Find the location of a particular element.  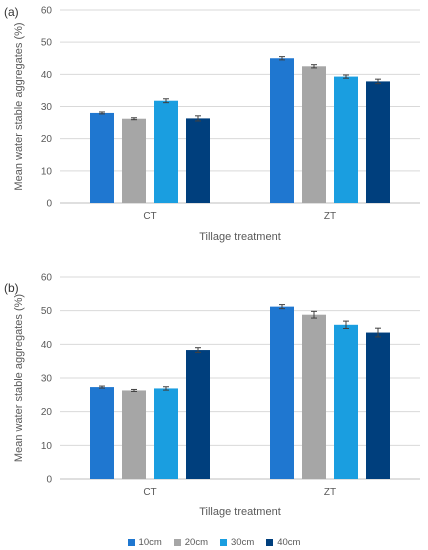

legend-item-20cm: 20cm is located at coordinates (190, 542).